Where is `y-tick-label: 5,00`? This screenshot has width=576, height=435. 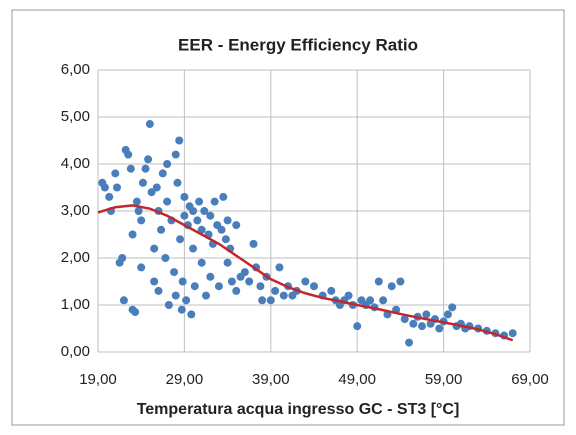 y-tick-label: 5,00 is located at coordinates (75, 116).